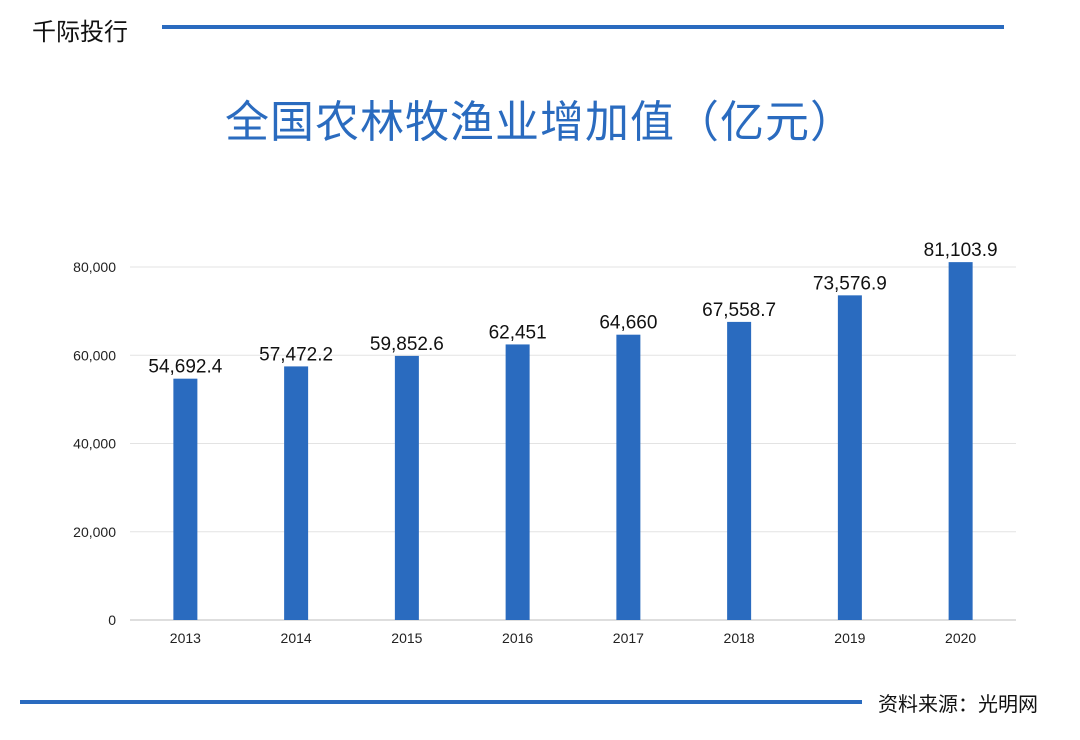 This screenshot has height=740, width=1080. What do you see at coordinates (849, 638) in the screenshot?
I see `x-tick-label: 2019` at bounding box center [849, 638].